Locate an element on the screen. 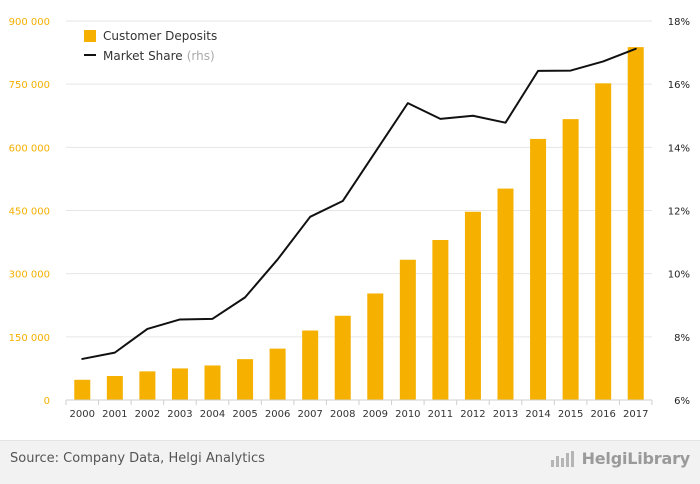 This screenshot has height=484, width=700. x-axis-tick-label: 2012 is located at coordinates (472, 414).